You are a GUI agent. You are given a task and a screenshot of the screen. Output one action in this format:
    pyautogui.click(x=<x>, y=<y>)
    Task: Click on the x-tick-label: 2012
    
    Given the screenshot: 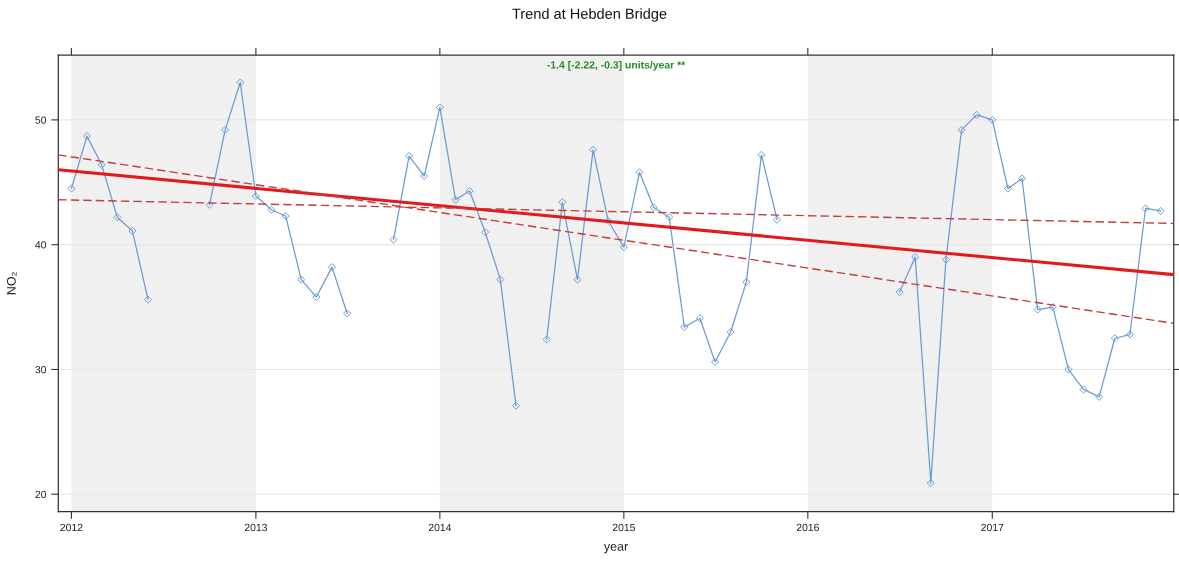 What is the action you would take?
    pyautogui.click(x=71, y=527)
    